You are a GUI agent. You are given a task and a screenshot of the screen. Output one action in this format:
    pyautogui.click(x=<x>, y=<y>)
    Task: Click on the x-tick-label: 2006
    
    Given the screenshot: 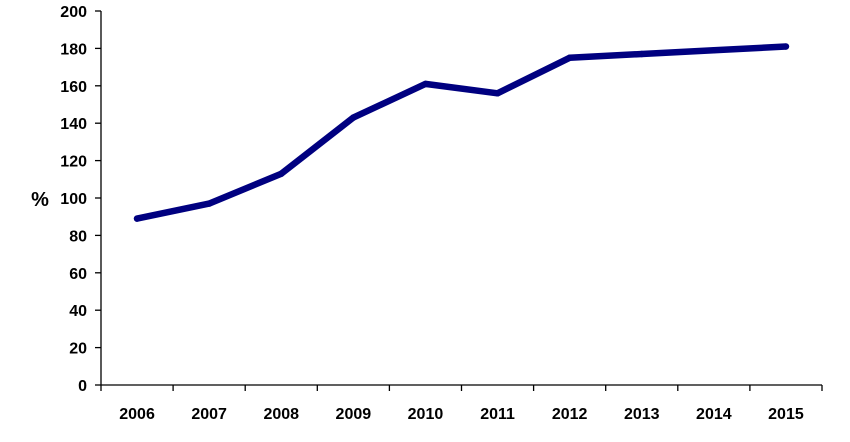 What is the action you would take?
    pyautogui.click(x=137, y=414)
    